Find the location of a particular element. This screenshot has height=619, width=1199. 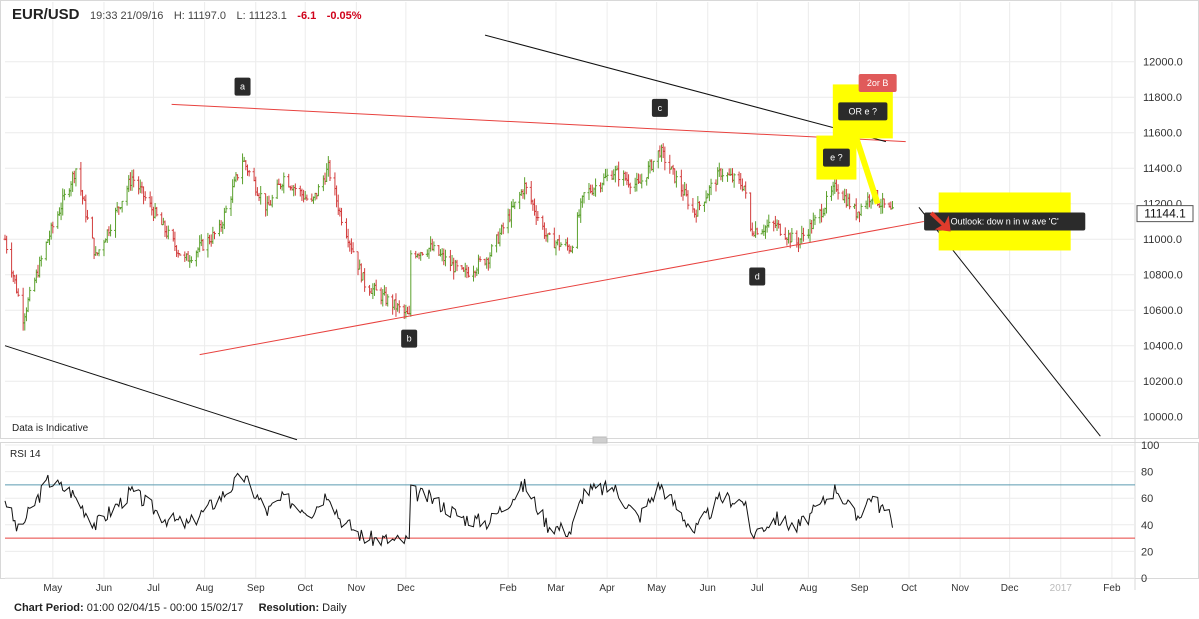

annotation-label: a is located at coordinates (242, 87).